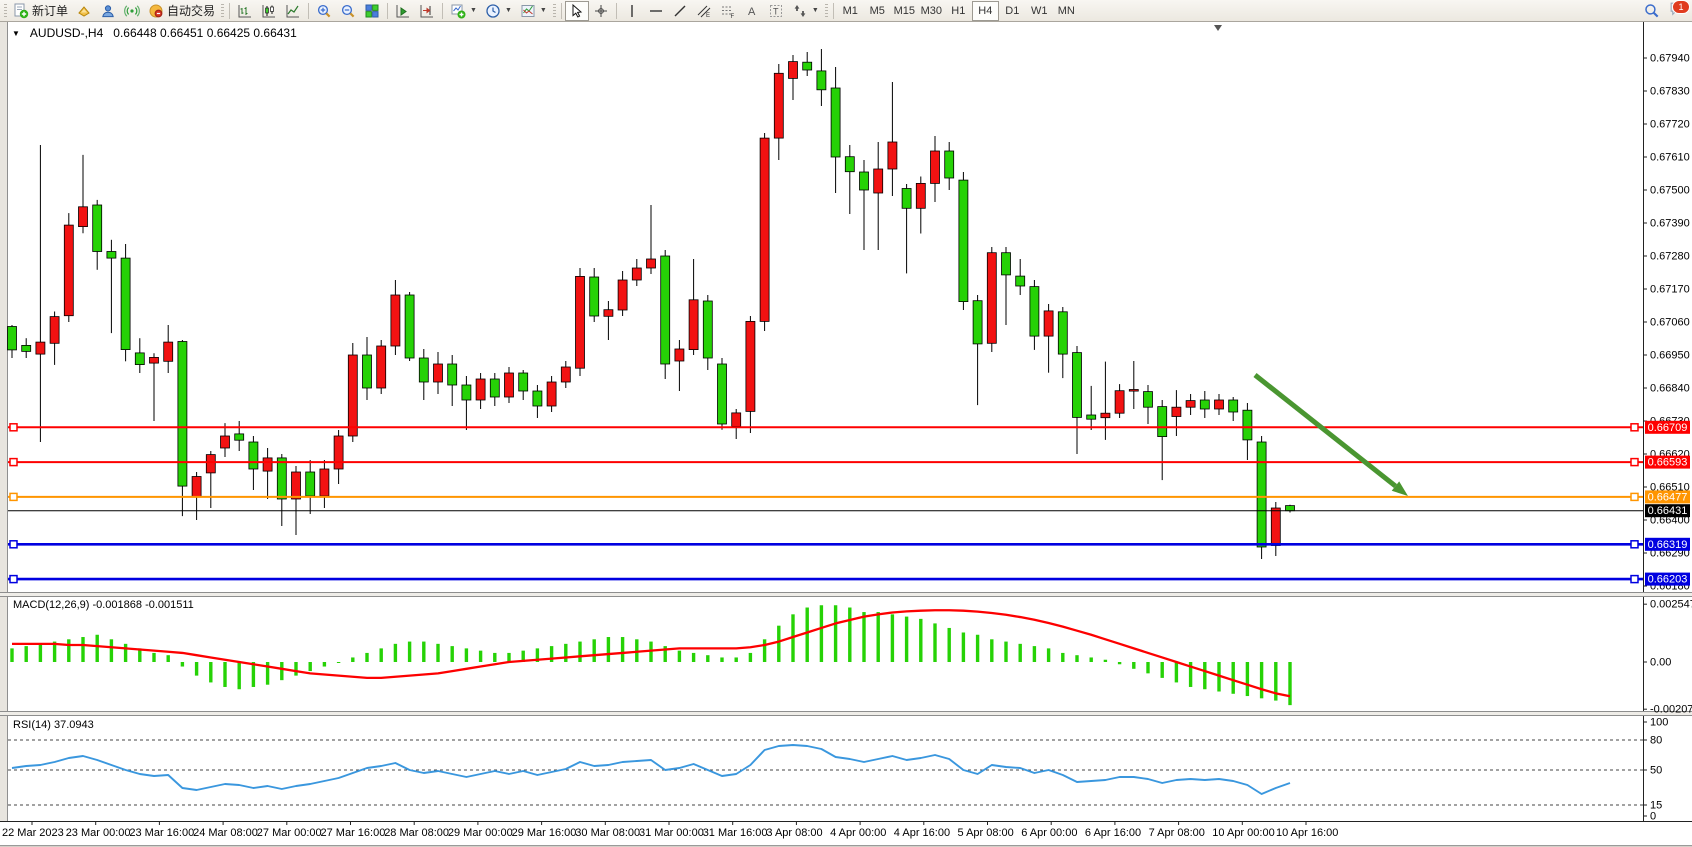  Describe the element at coordinates (132, 11) in the screenshot. I see `signals-button` at that location.